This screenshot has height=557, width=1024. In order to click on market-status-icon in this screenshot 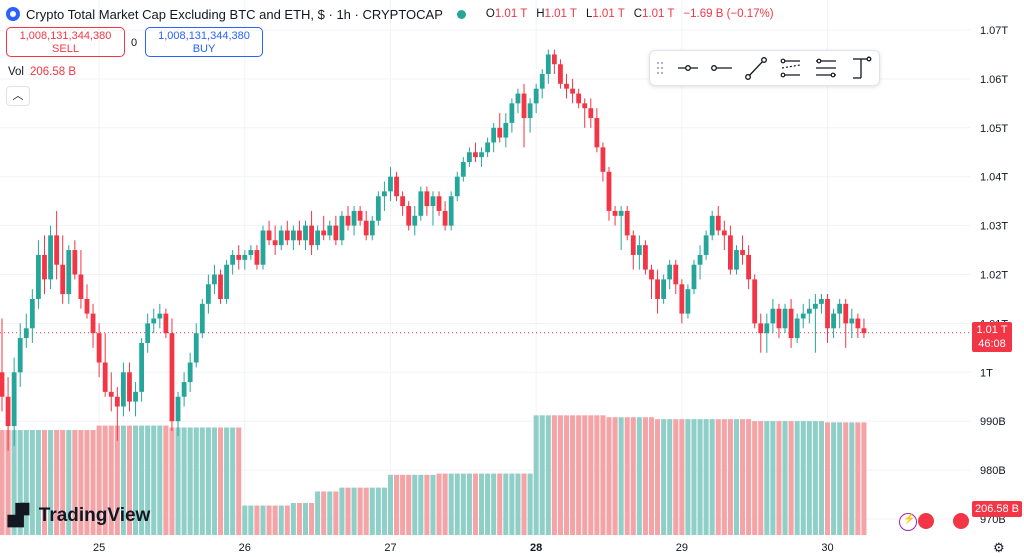, I will do `click(461, 14)`.